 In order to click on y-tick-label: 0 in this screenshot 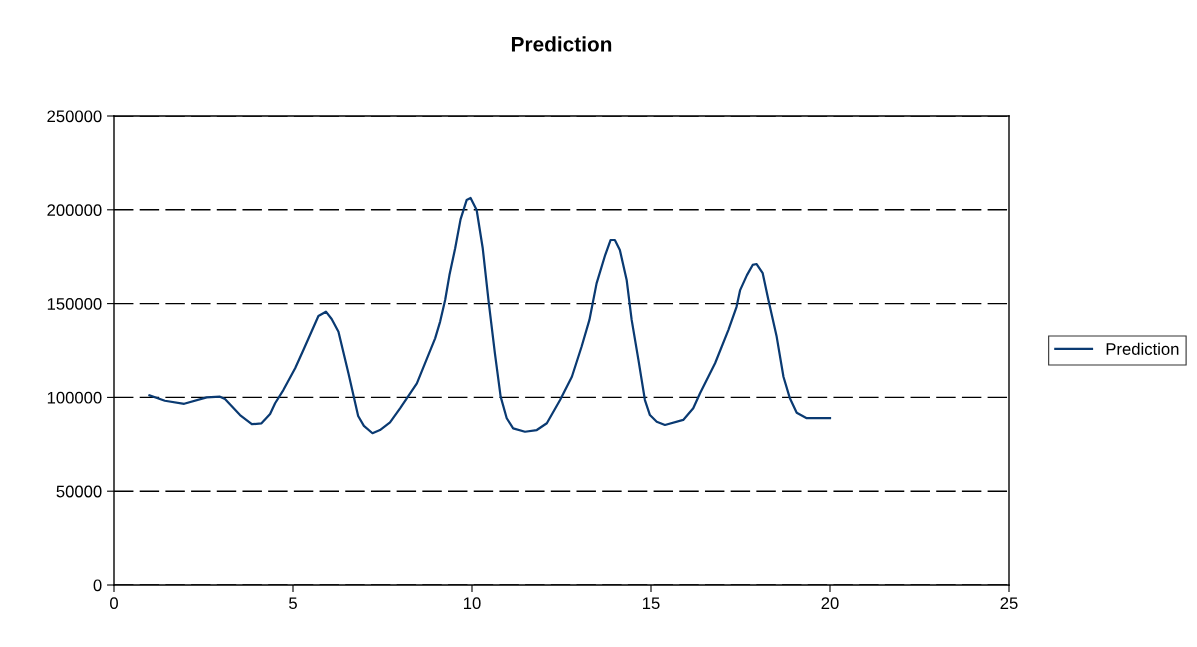, I will do `click(97, 585)`.